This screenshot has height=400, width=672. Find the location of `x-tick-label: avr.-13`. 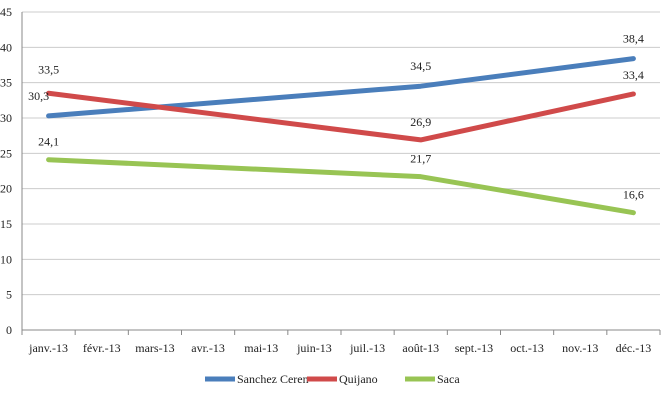

x-tick-label: avr.-13 is located at coordinates (208, 348).